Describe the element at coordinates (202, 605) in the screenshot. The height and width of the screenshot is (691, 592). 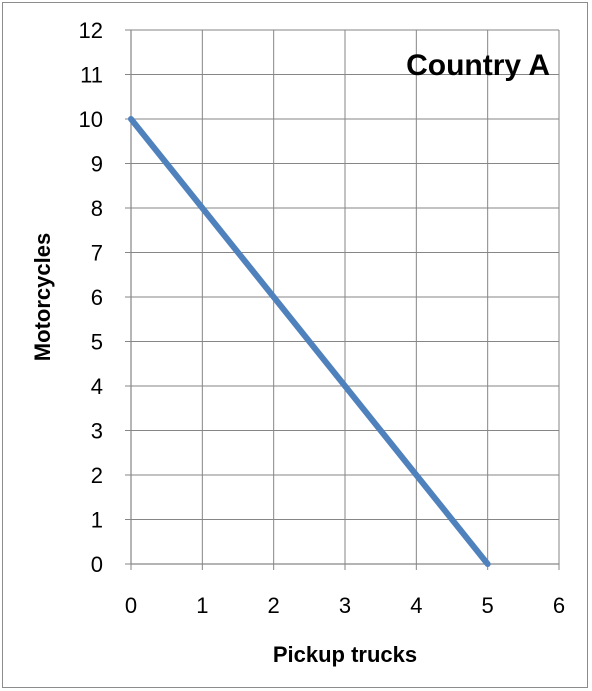
I see `x-tick-label: 1` at that location.